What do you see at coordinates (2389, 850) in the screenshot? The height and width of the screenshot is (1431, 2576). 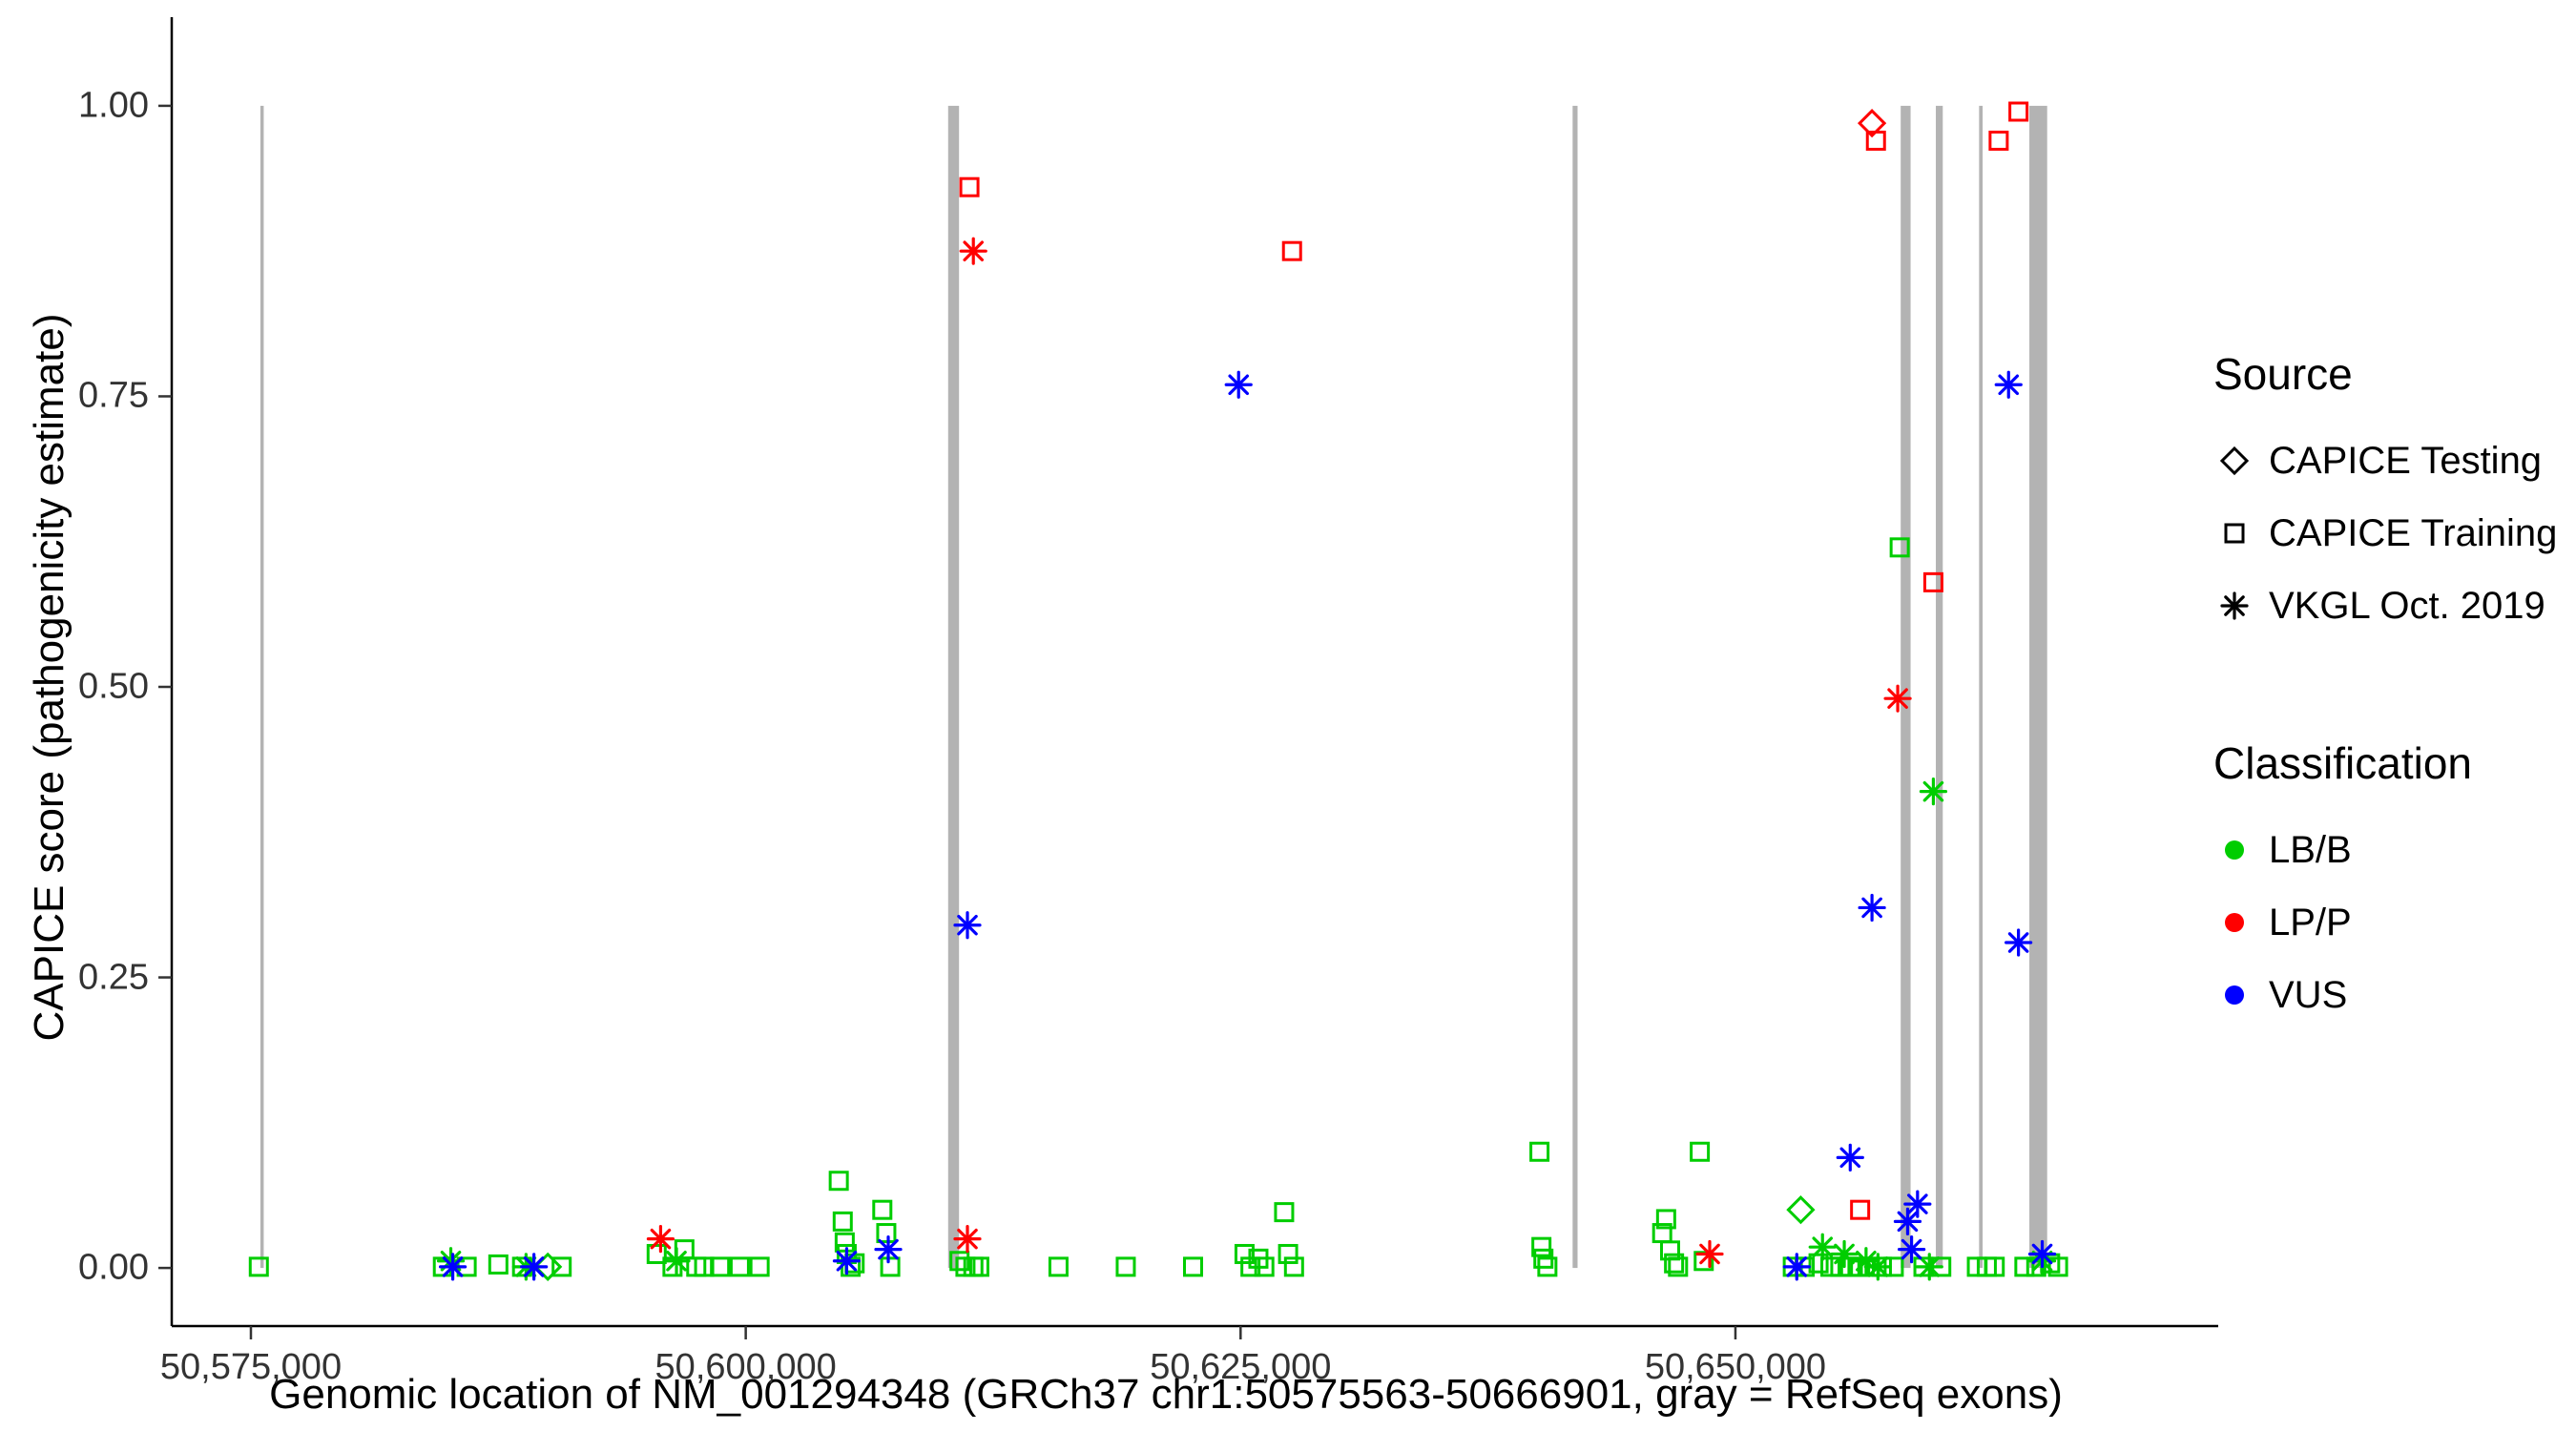 I see `legend-item-lb-b: LB/B` at bounding box center [2389, 850].